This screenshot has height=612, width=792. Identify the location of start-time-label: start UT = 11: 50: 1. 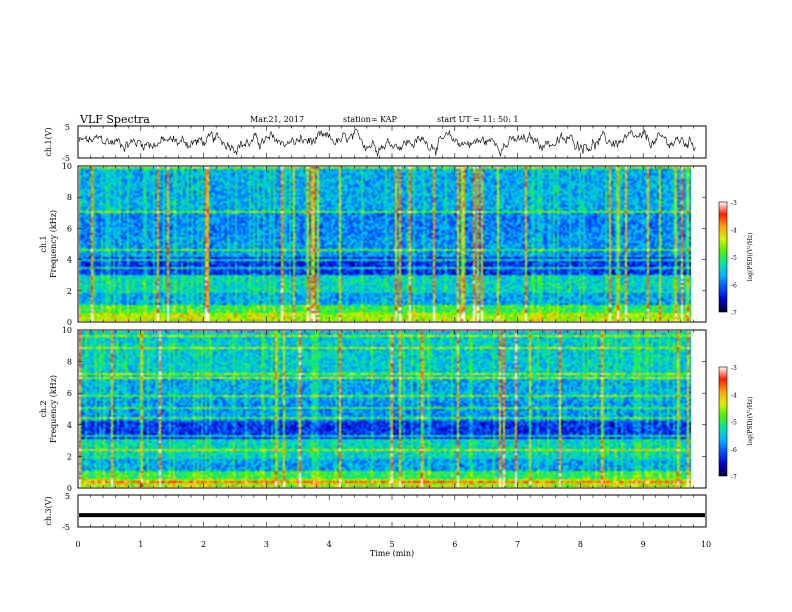
(477, 119).